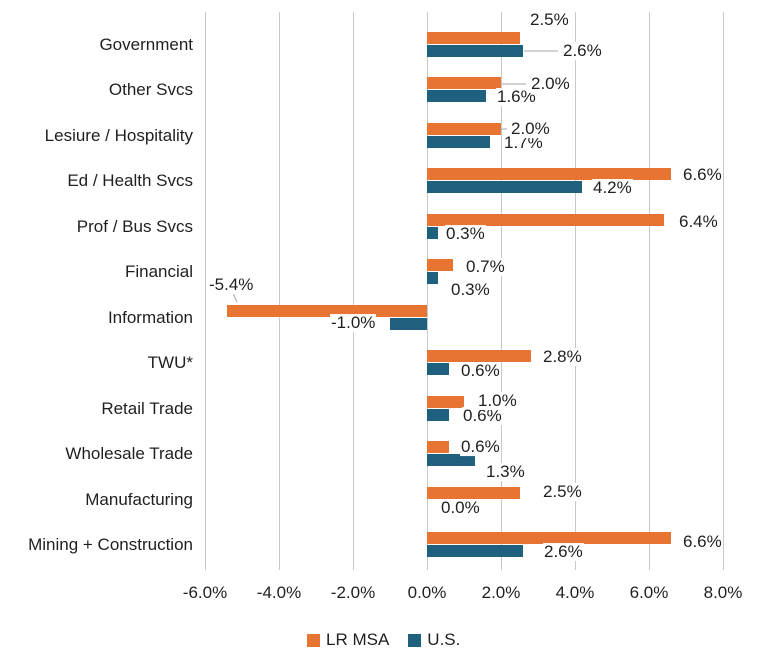 The width and height of the screenshot is (760, 655). Describe the element at coordinates (146, 44) in the screenshot. I see `category-label: Government` at that location.